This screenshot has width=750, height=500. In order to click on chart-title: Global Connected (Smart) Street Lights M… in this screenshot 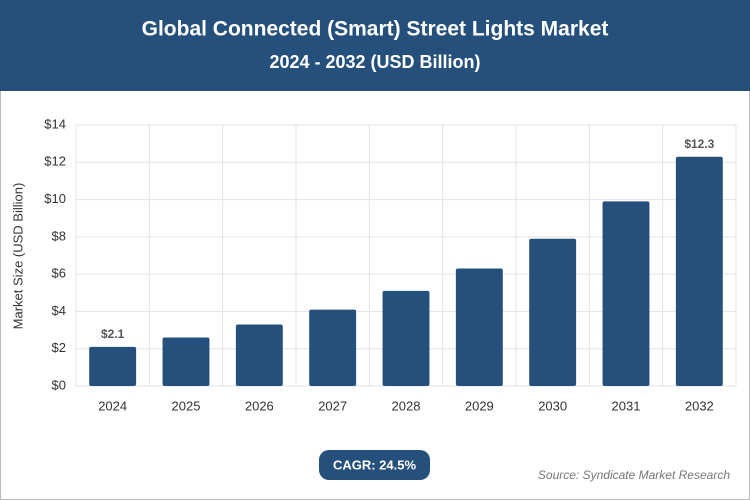, I will do `click(375, 29)`.